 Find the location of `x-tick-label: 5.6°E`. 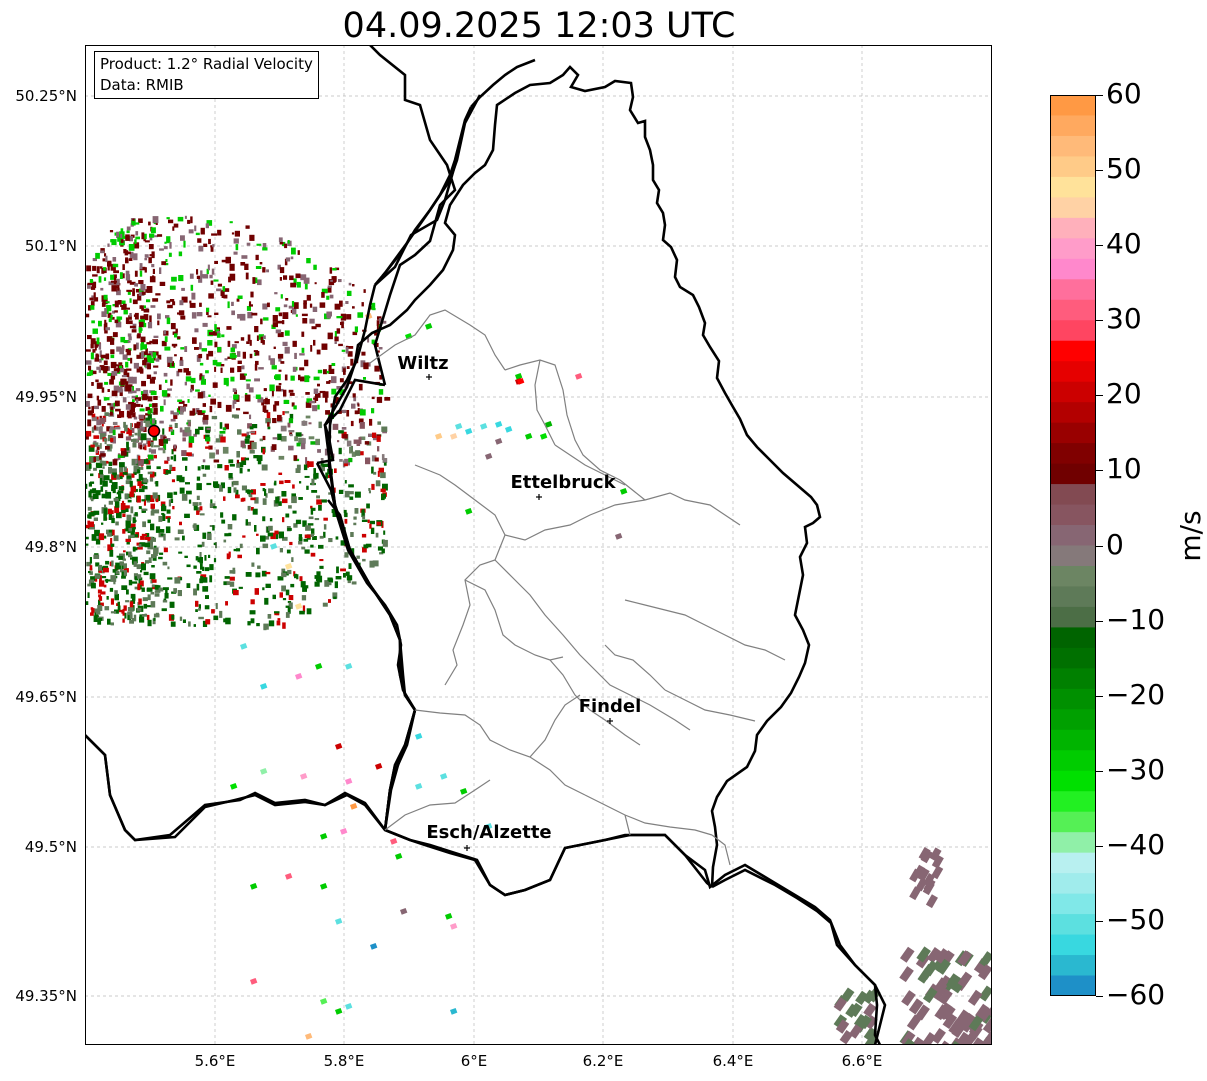

x-tick-label: 5.6°E is located at coordinates (215, 1061).